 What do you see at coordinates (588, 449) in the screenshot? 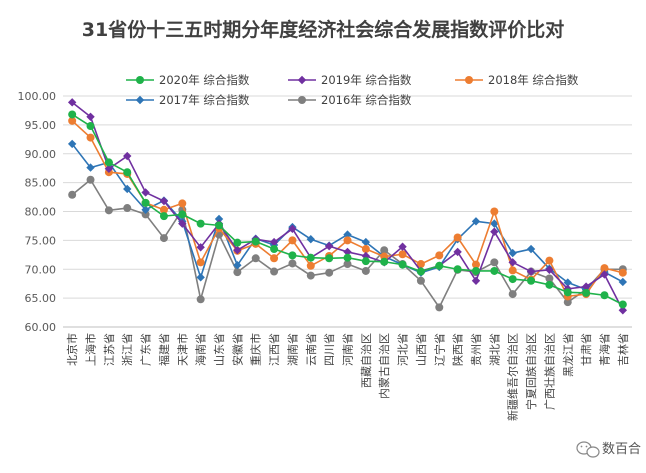
I see `wechat-icon` at bounding box center [588, 449].